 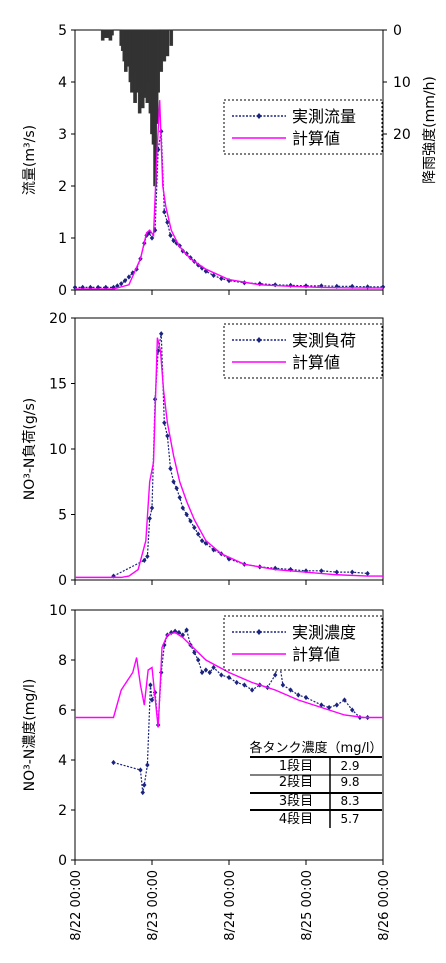 What do you see at coordinates (397, 31) in the screenshot?
I see `y2-tick-label: 0` at bounding box center [397, 31].